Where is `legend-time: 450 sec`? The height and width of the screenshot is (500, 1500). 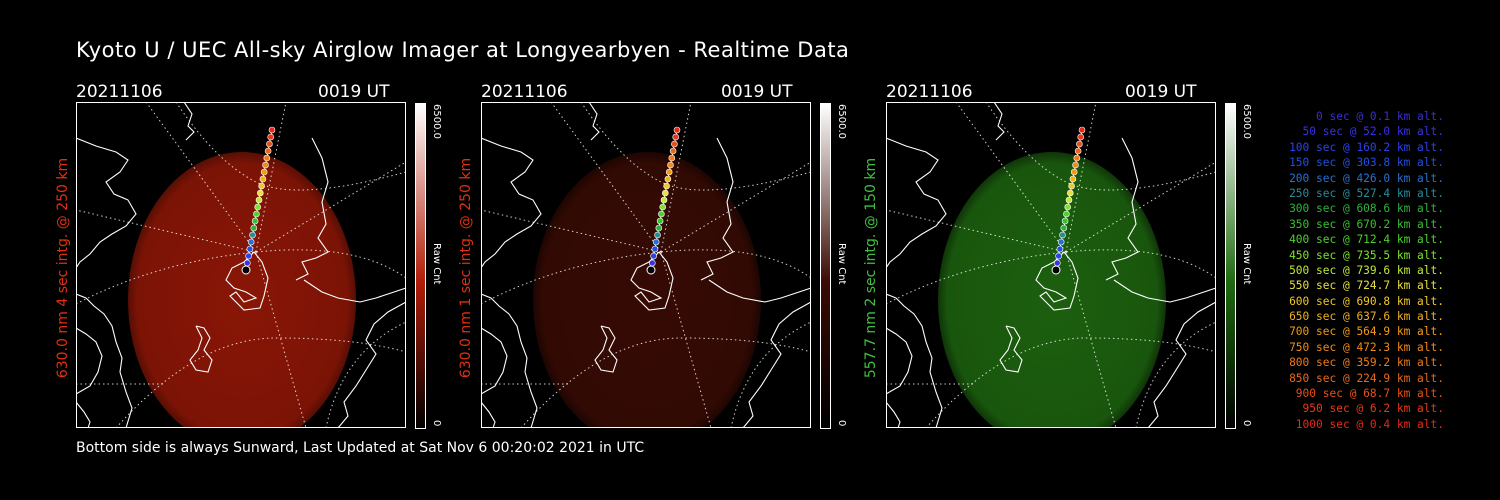 legend-time: 450 sec is located at coordinates (1313, 255).